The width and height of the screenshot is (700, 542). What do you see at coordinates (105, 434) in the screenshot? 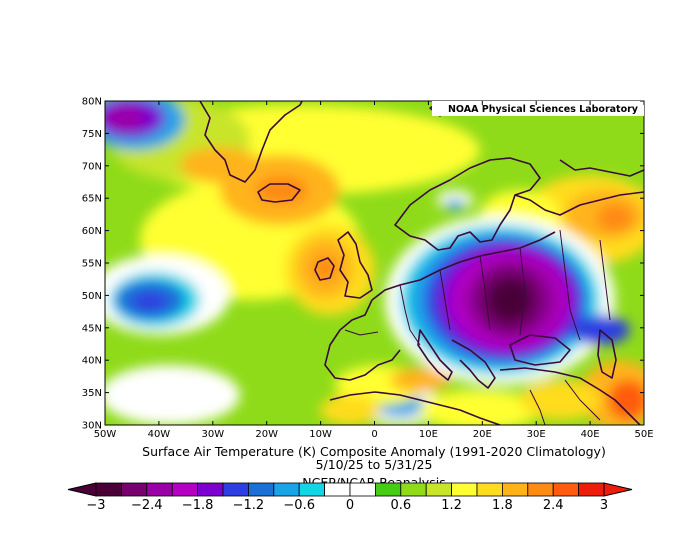
I see `lon-label: 50W` at bounding box center [105, 434].